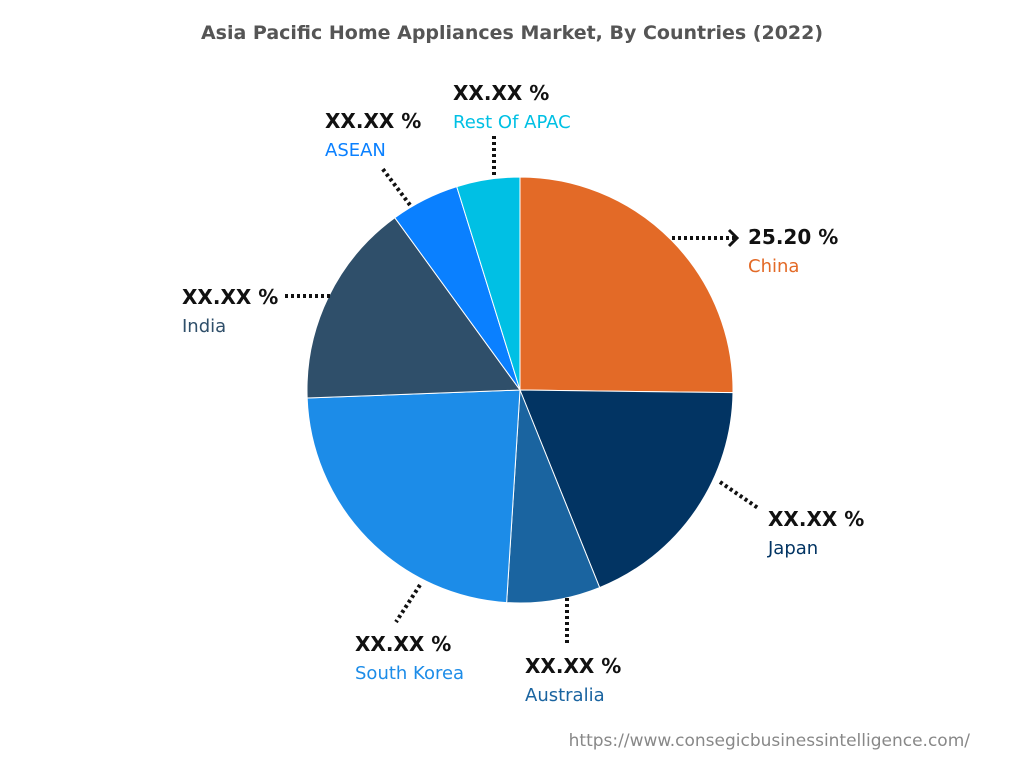  What do you see at coordinates (792, 548) in the screenshot?
I see `legend-label: Japan` at bounding box center [792, 548].